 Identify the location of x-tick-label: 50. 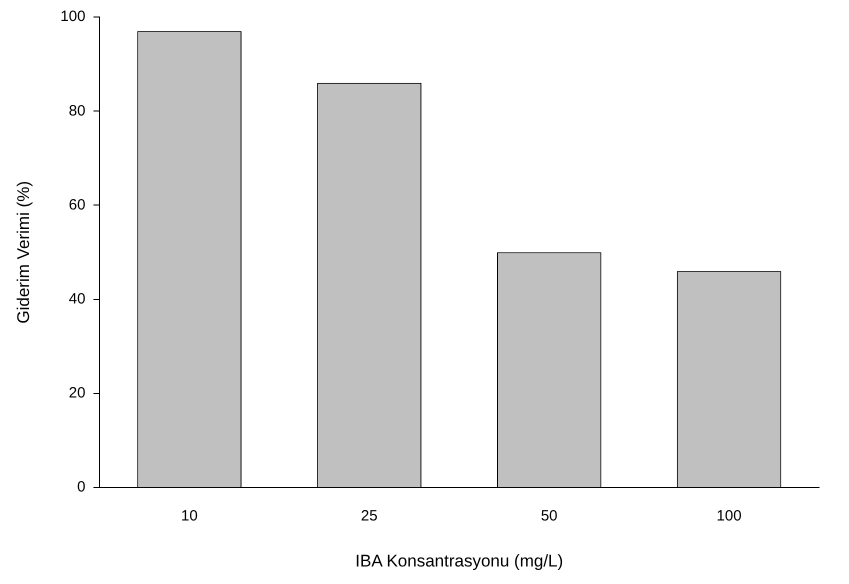
(549, 516).